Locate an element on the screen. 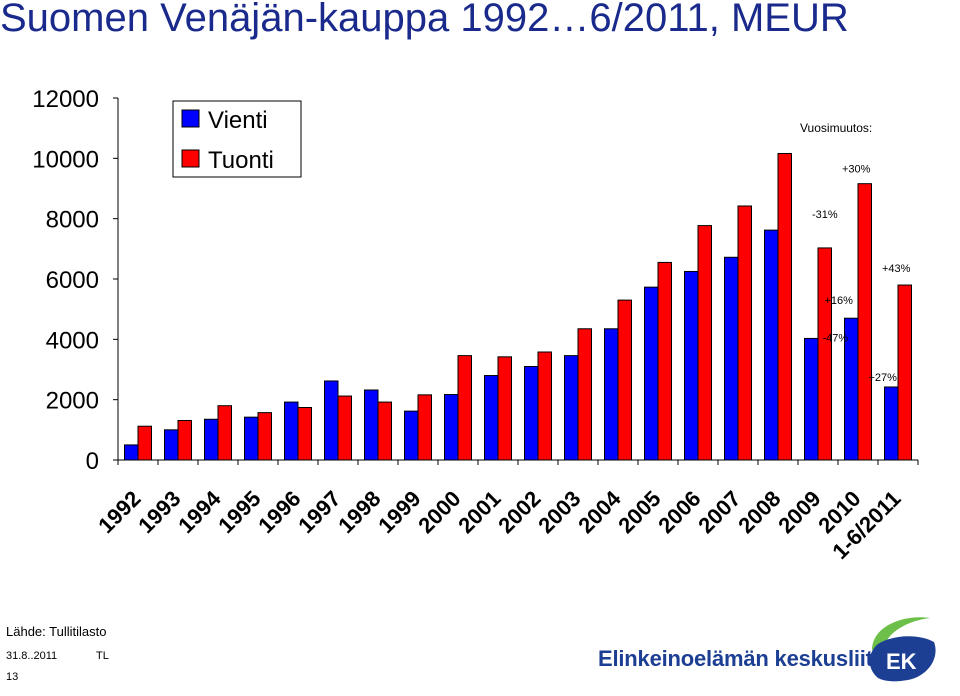 The image size is (960, 696). x-tick-label: 2001 is located at coordinates (479, 512).